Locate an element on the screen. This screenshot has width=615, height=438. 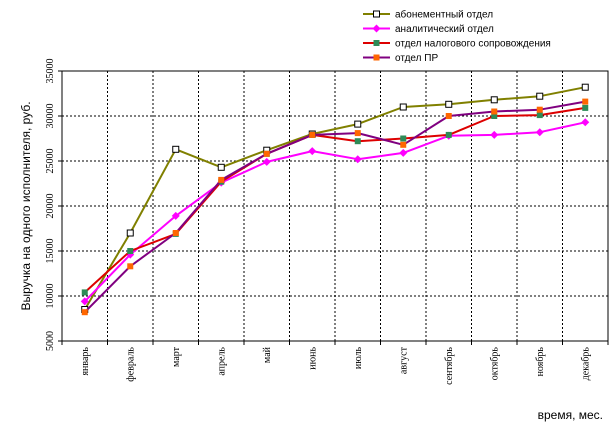
legend-label: аналитический отдел is located at coordinates (444, 29).